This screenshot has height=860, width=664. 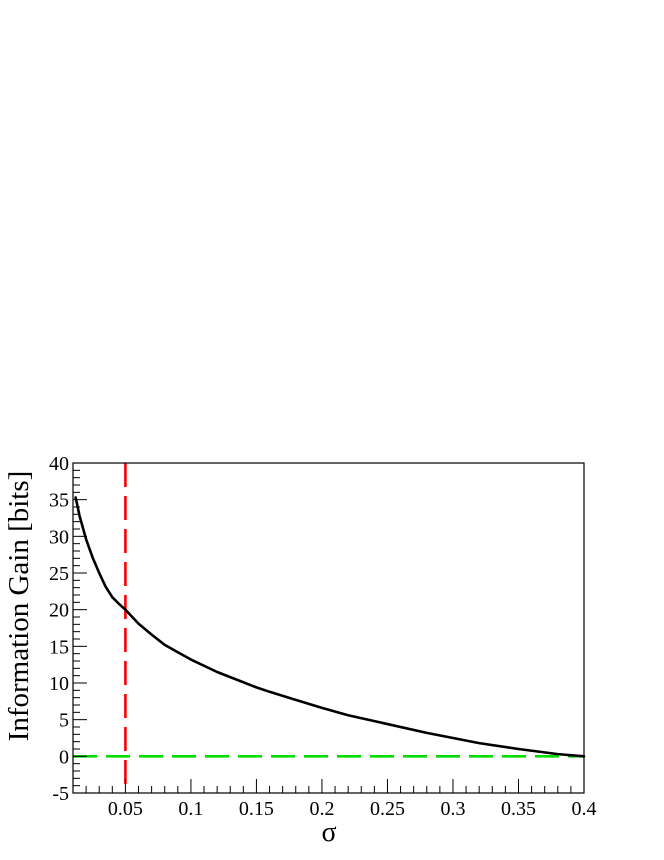 What do you see at coordinates (256, 809) in the screenshot?
I see `x-tick-label: 0.15` at bounding box center [256, 809].